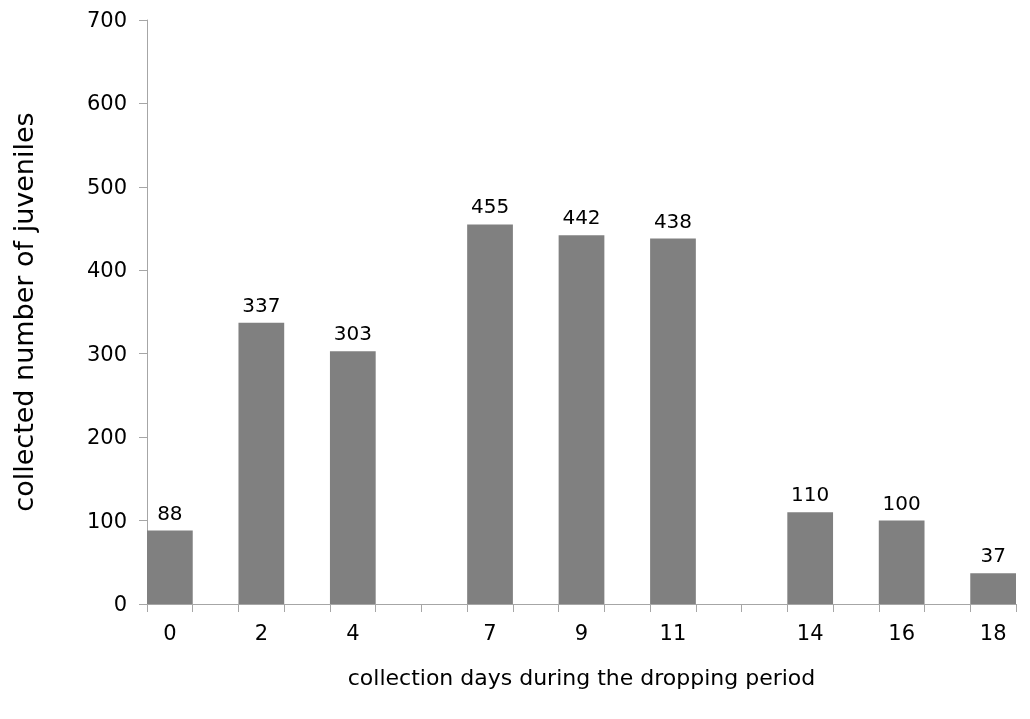 The width and height of the screenshot is (1030, 719). What do you see at coordinates (261, 304) in the screenshot?
I see `data-label: 337` at bounding box center [261, 304].